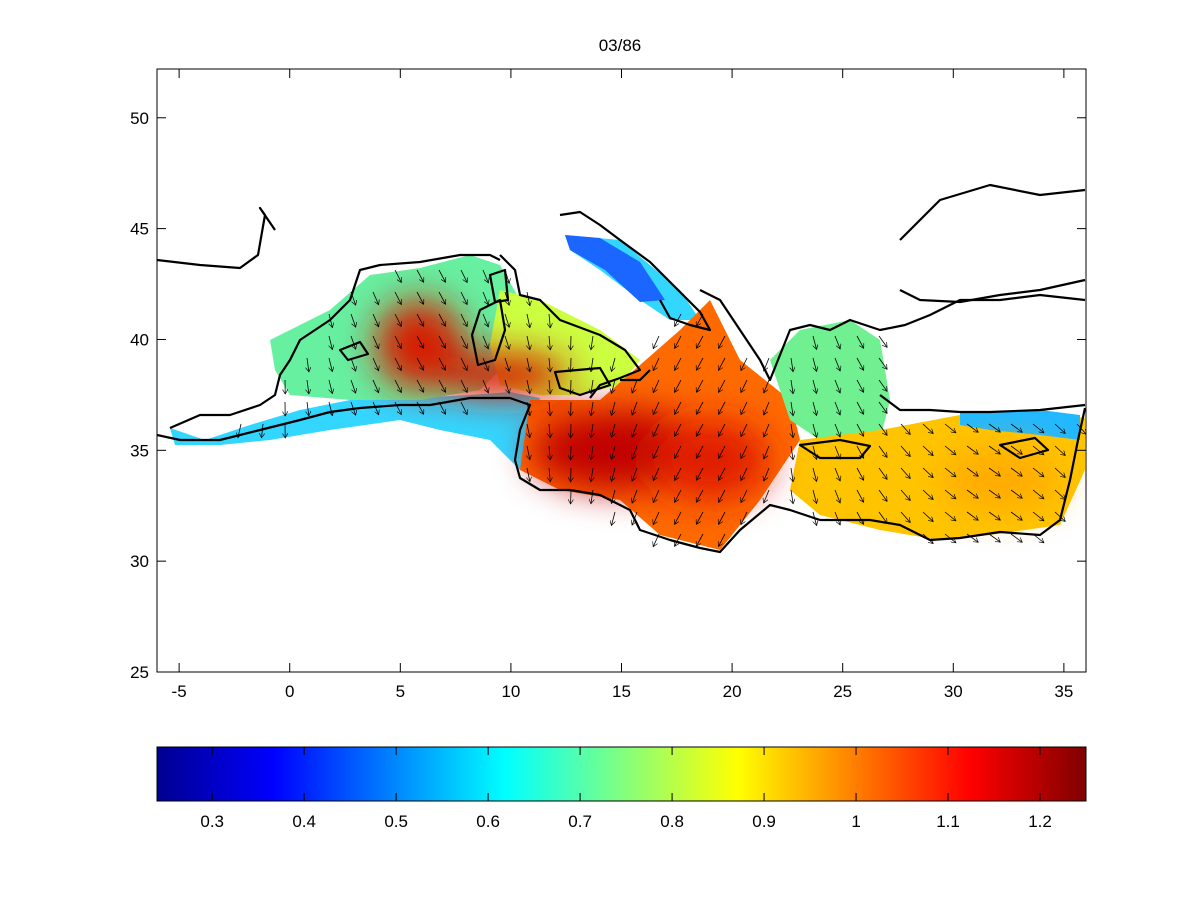 The height and width of the screenshot is (901, 1200). What do you see at coordinates (139, 339) in the screenshot?
I see `y-tick-label: 40` at bounding box center [139, 339].